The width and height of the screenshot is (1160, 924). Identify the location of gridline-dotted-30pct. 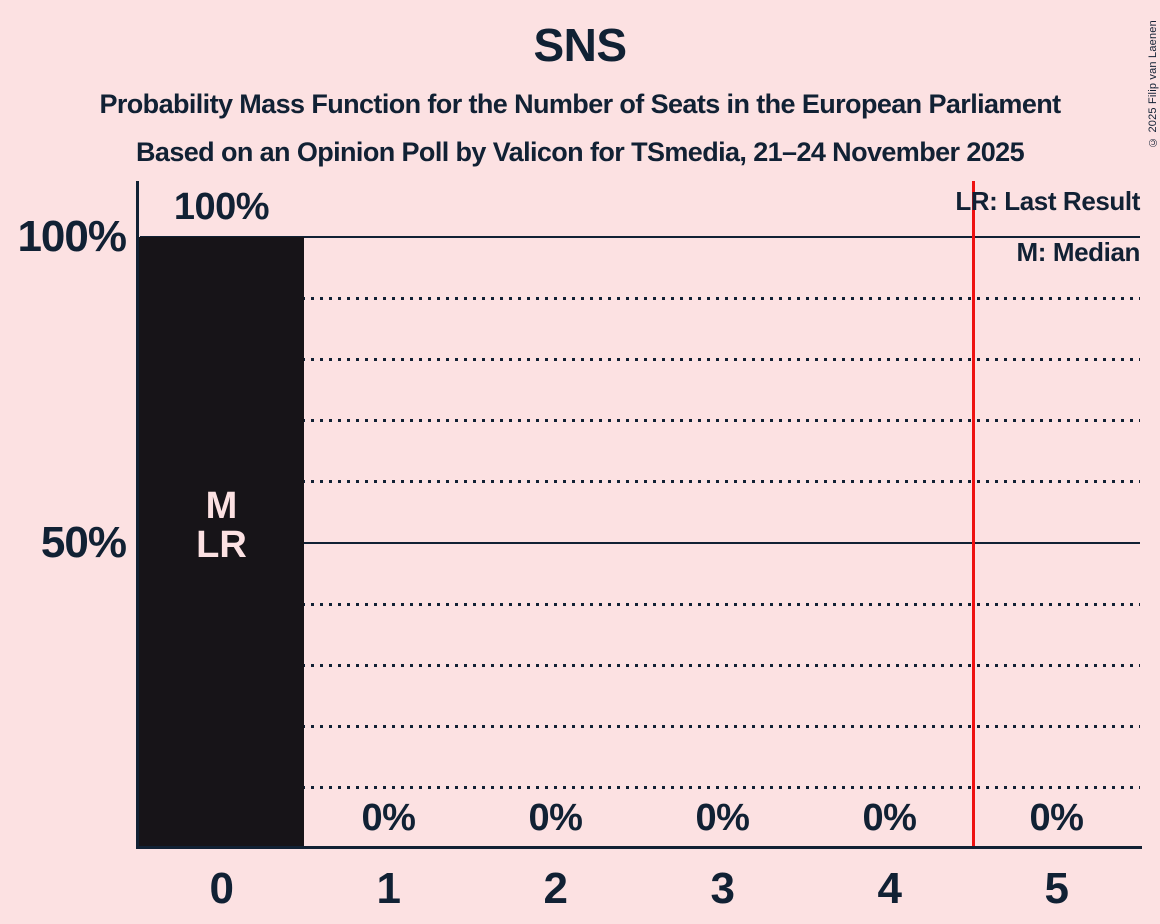
(640, 665).